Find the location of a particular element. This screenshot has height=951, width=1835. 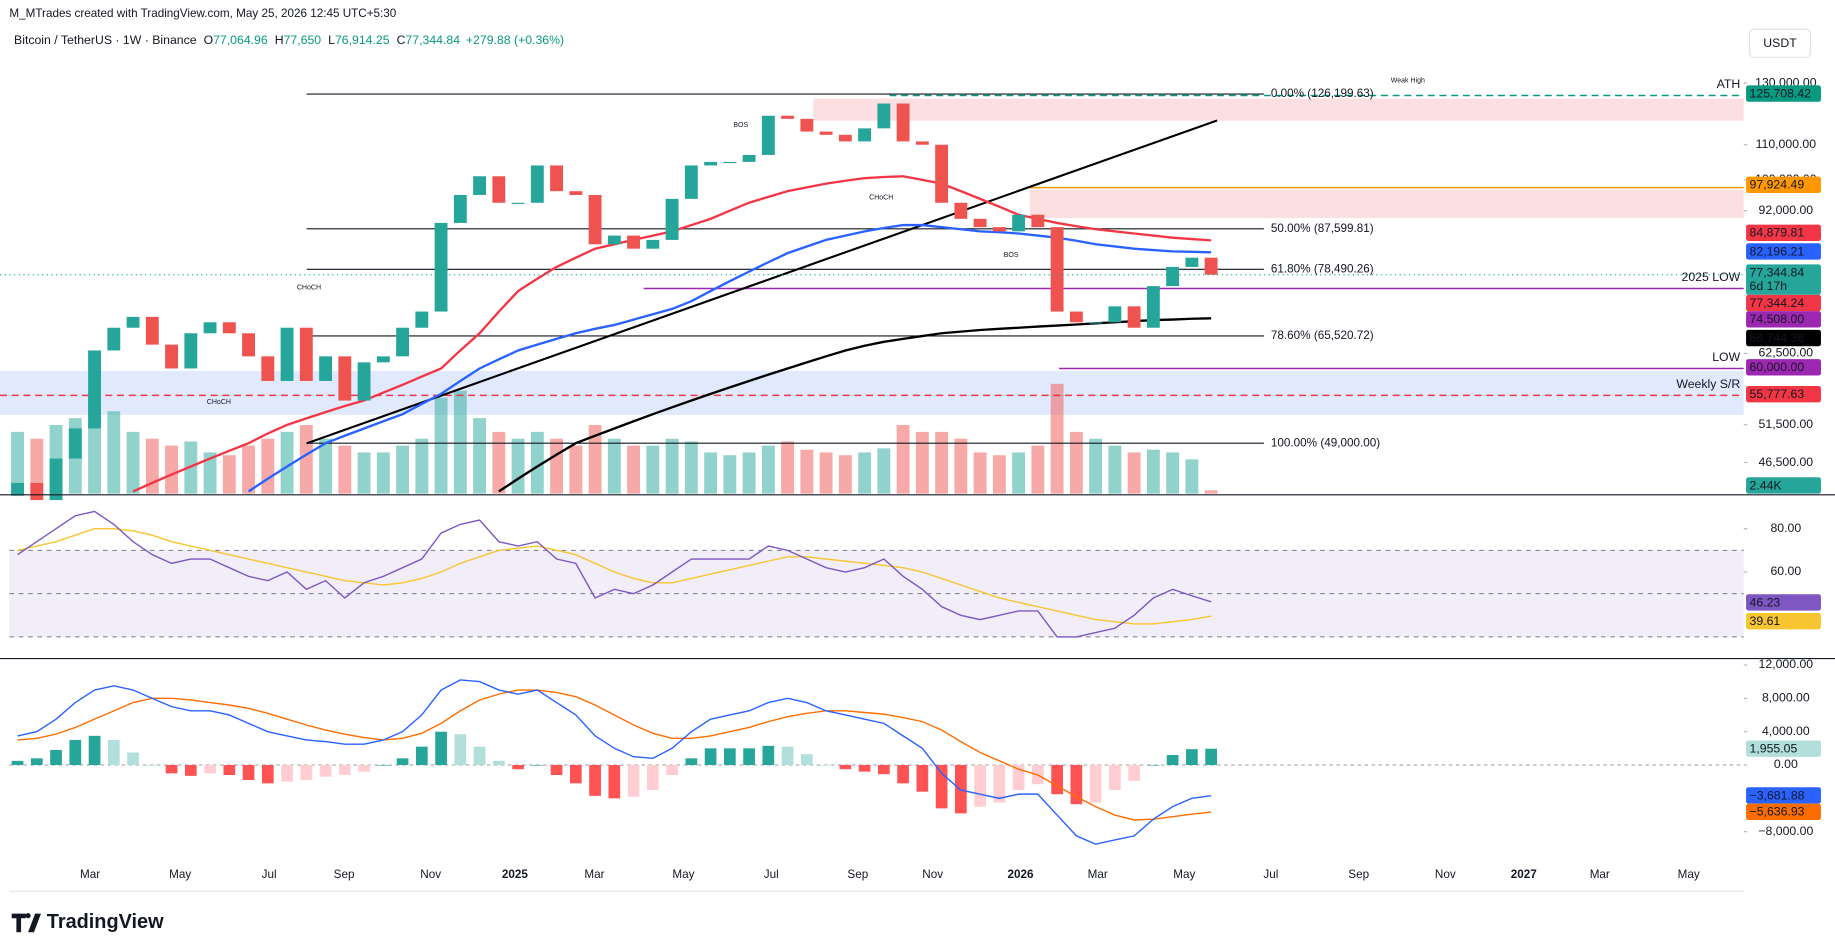

y-tick-label: 12,000.00 is located at coordinates (1786, 664).